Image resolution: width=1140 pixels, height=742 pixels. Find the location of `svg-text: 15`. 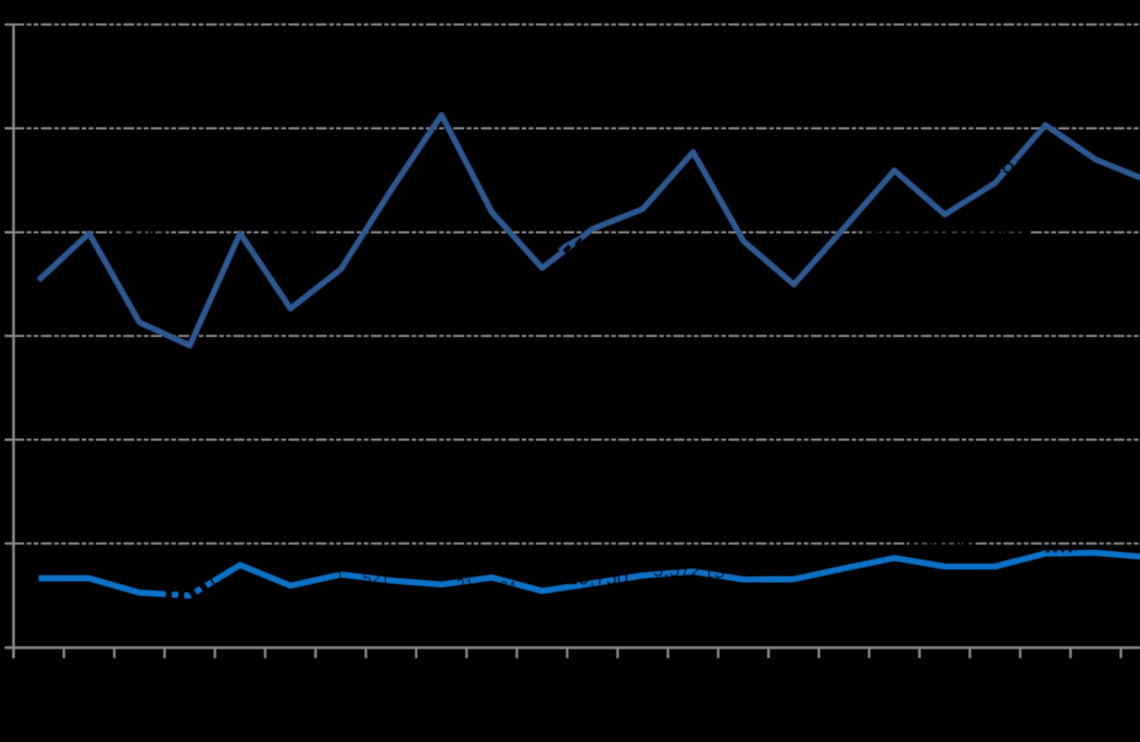

svg-text: 15 is located at coordinates (714, 572).